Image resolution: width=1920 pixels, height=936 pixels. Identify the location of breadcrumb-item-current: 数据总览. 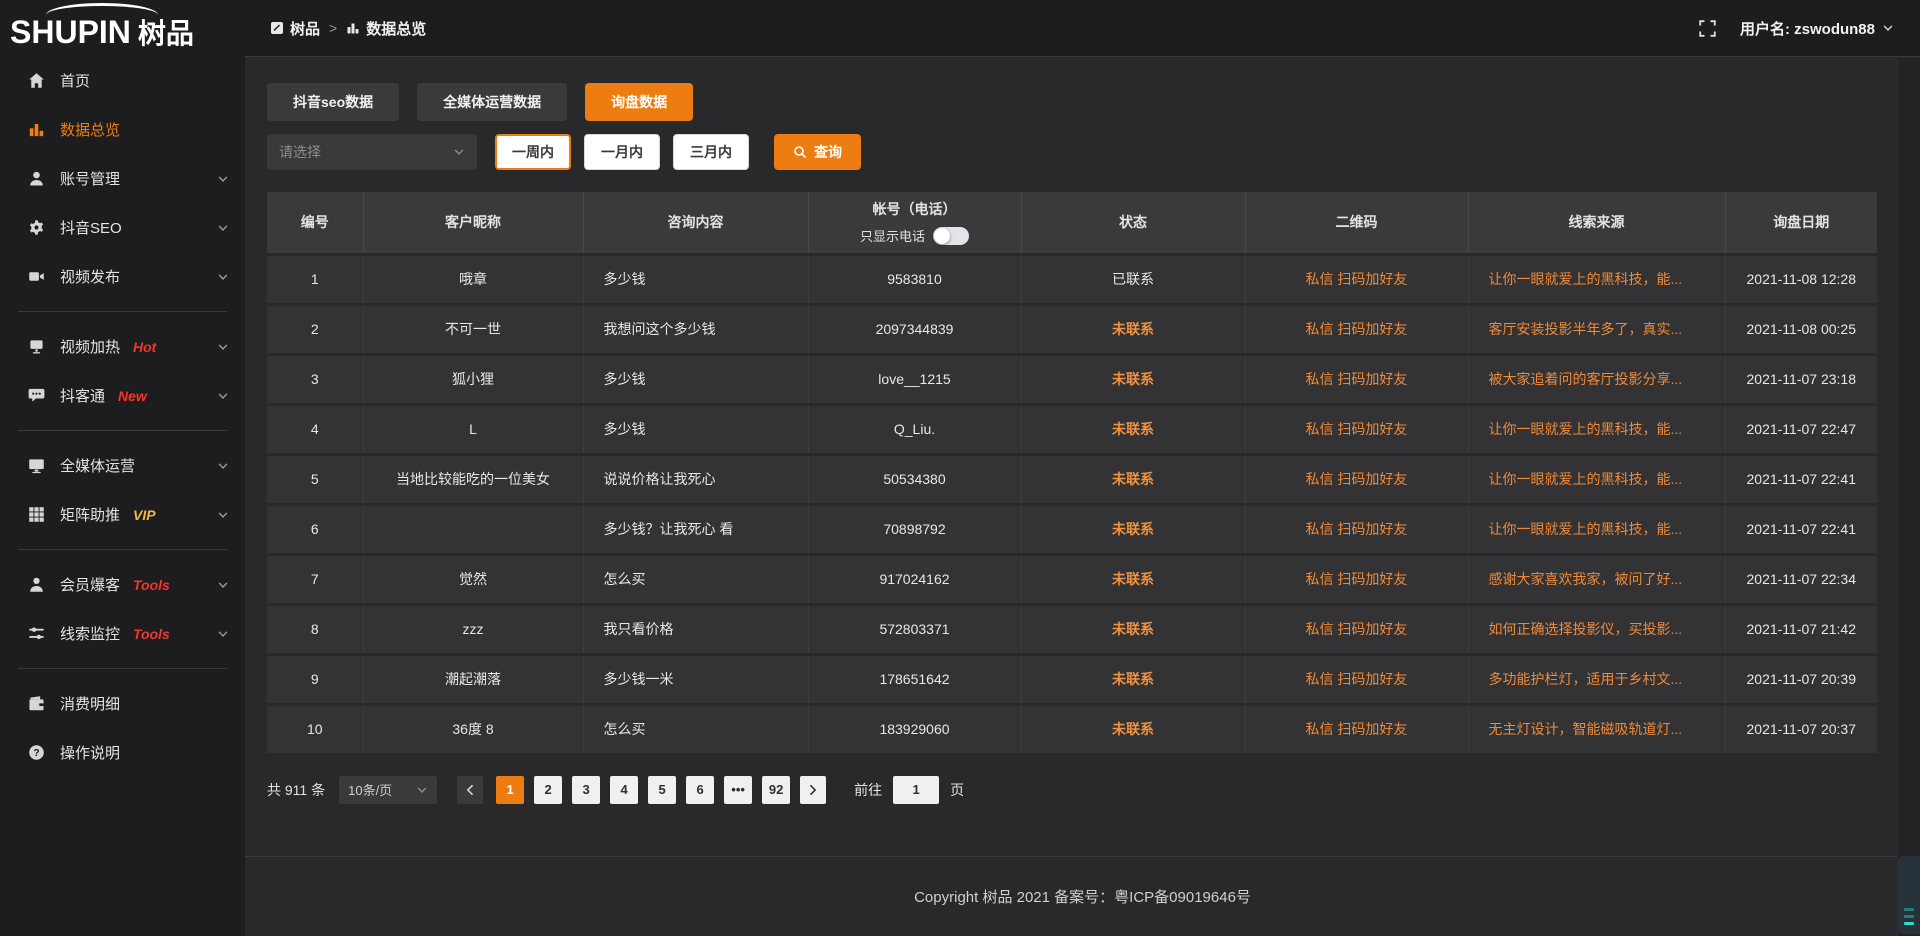
(386, 28).